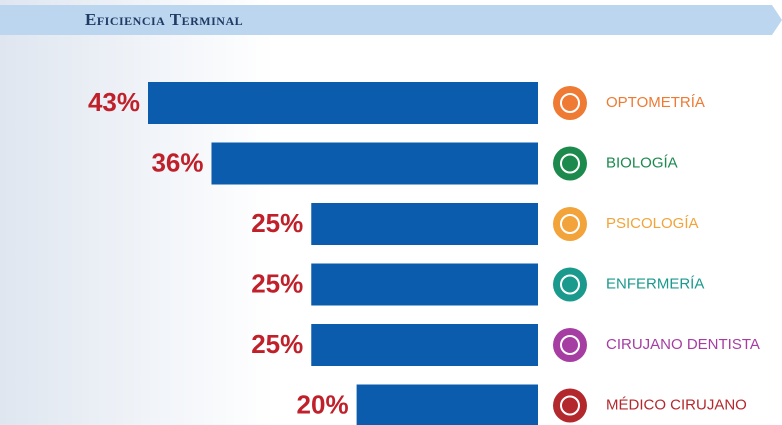  I want to click on category-label: OPTOMETRÍA, so click(655, 102).